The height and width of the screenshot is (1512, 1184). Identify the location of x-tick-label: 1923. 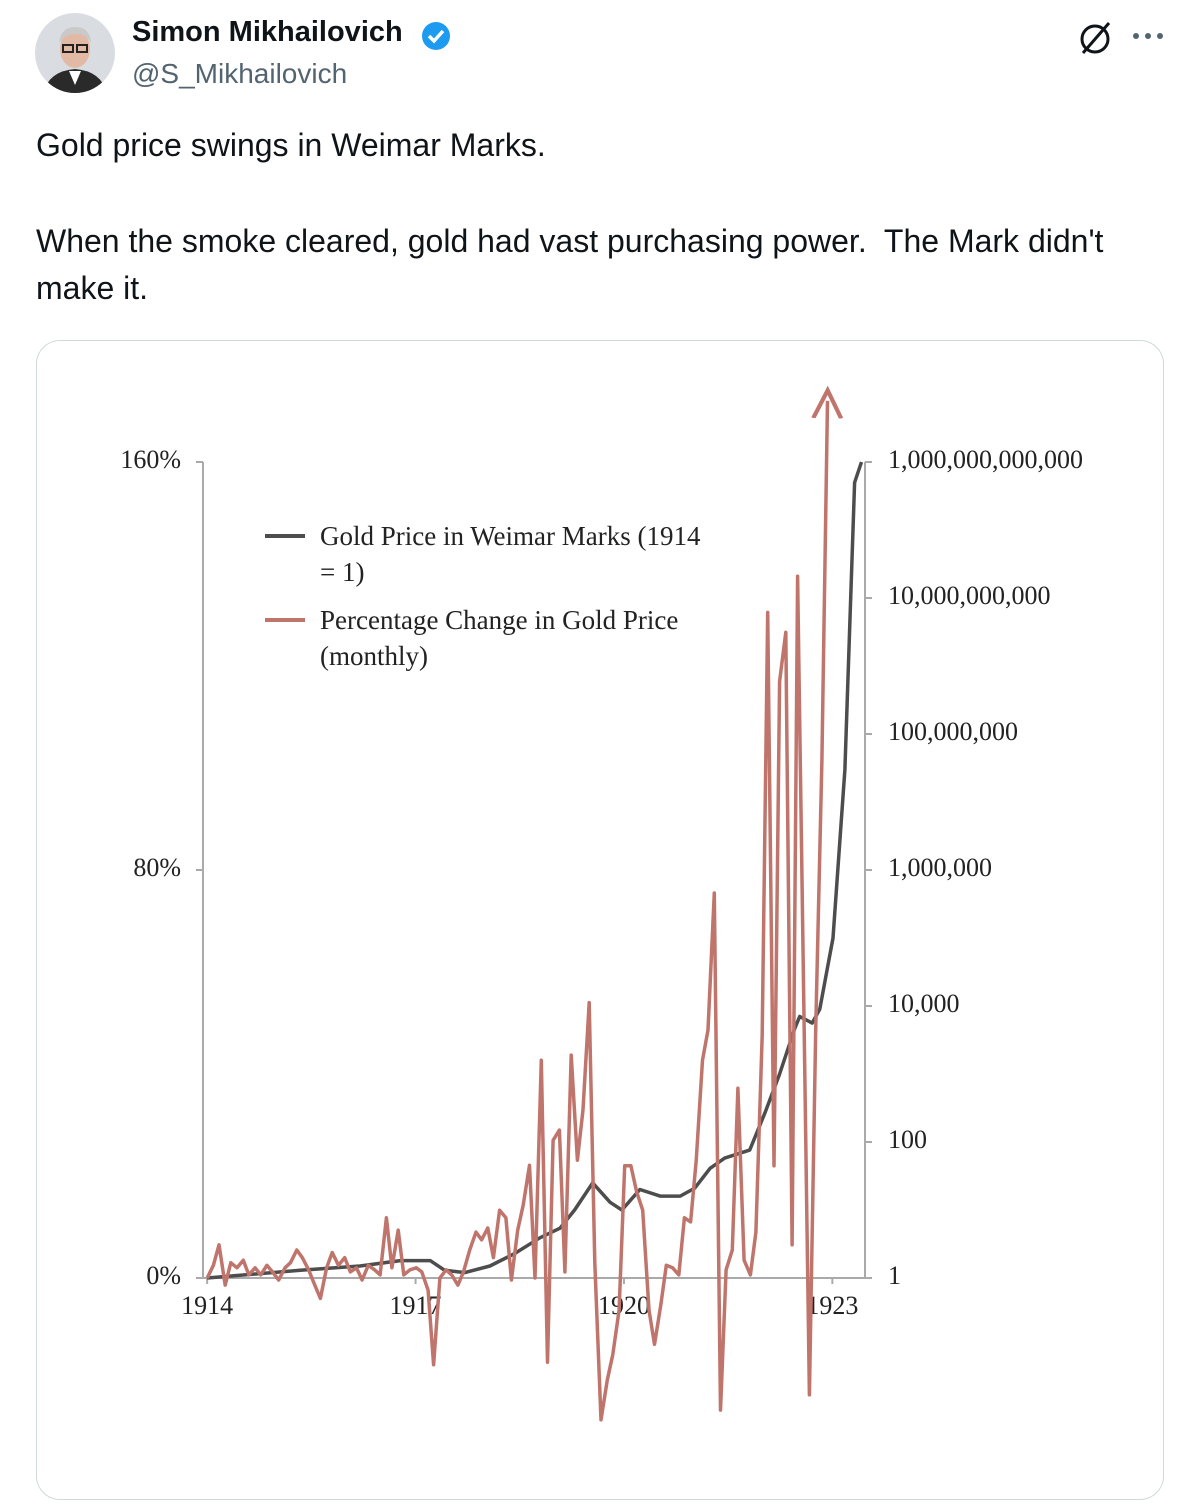
(832, 1305).